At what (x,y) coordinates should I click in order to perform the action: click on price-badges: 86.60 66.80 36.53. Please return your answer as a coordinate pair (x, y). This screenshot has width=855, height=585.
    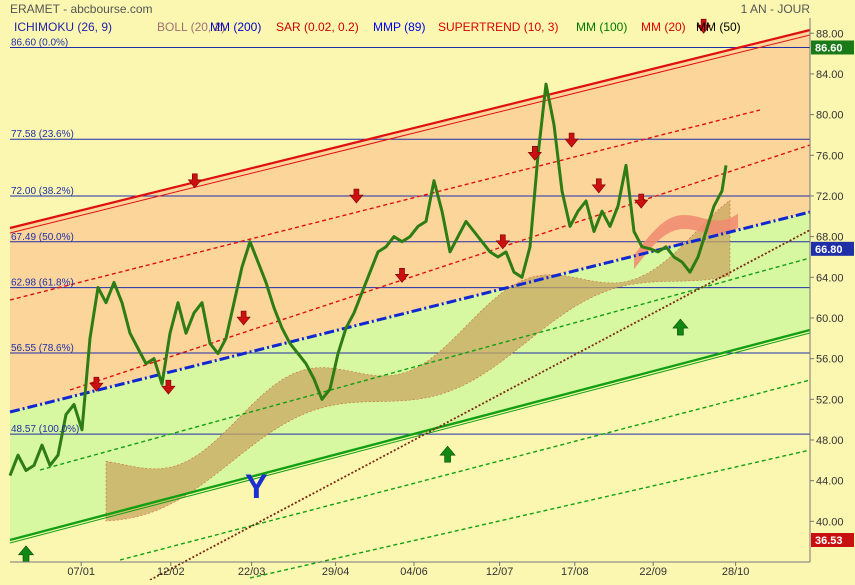
    Looking at the image, I should click on (832, 293).